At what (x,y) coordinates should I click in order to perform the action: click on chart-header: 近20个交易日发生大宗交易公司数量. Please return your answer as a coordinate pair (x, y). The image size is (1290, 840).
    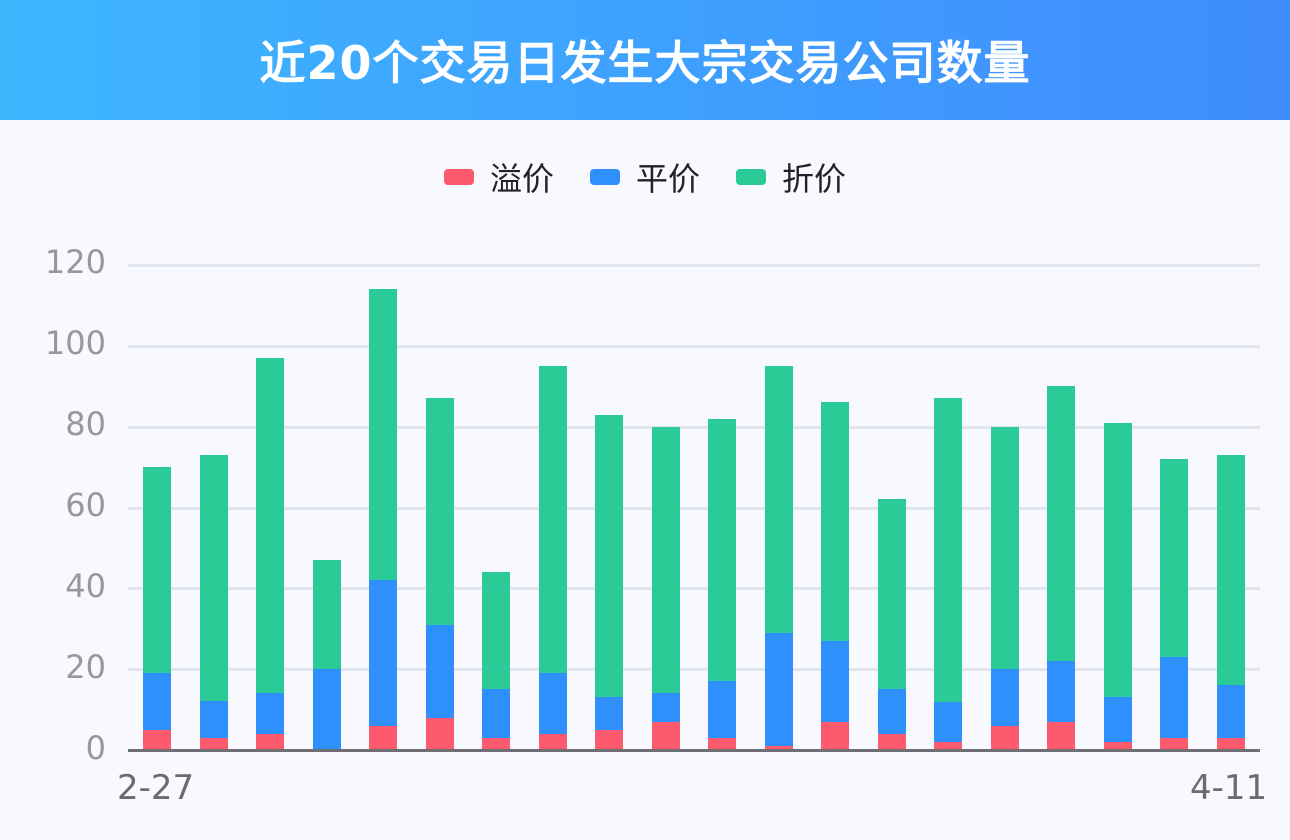
    Looking at the image, I should click on (645, 60).